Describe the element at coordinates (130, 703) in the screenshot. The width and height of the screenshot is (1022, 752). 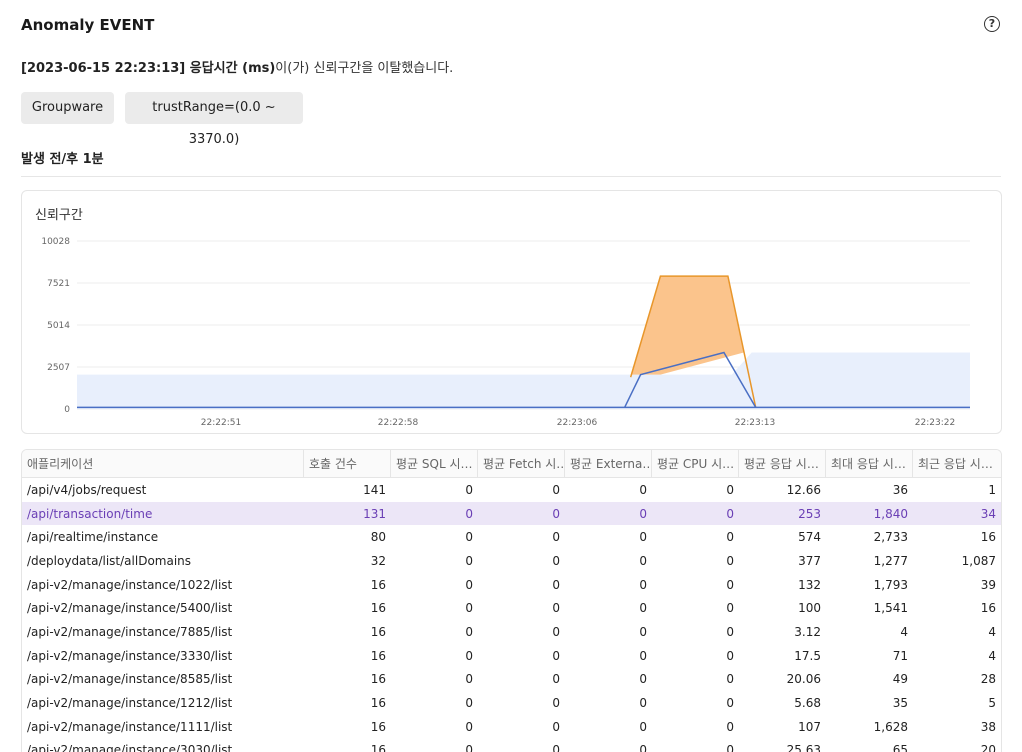
I see `table-cell: /api-v2/manage/instance/1212/list` at that location.